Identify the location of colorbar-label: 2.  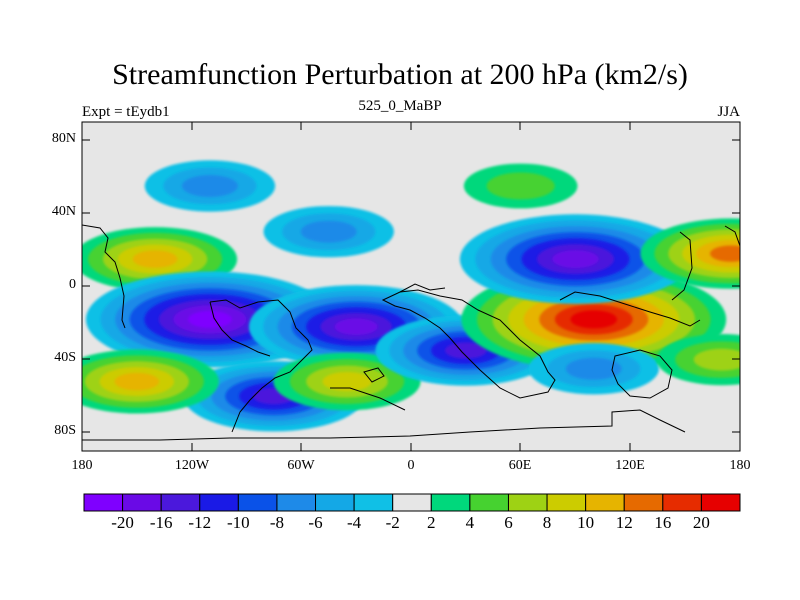
(431, 522).